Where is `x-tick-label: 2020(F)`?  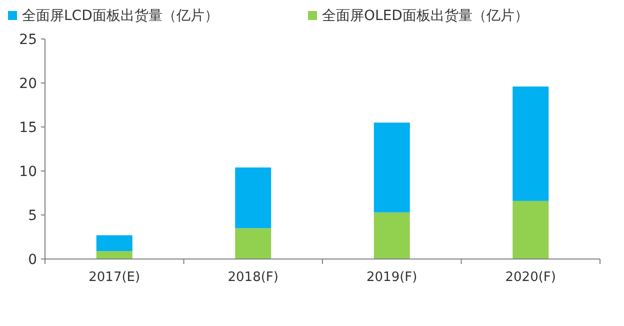 x-tick-label: 2020(F) is located at coordinates (530, 277).